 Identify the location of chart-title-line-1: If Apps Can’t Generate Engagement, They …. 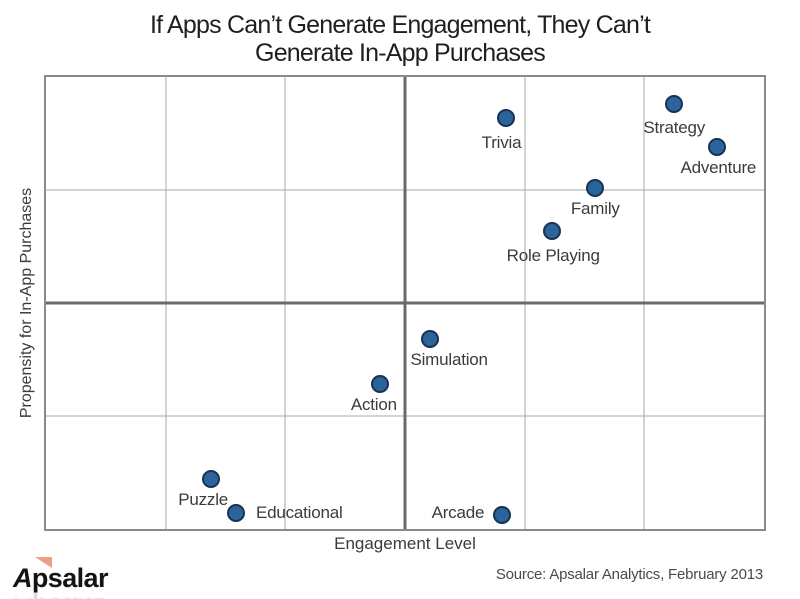
(400, 25).